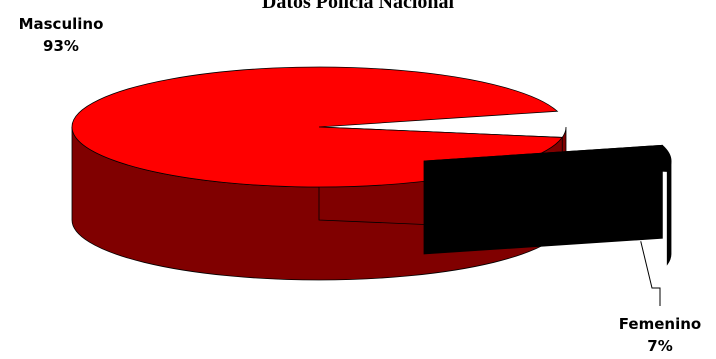  Describe the element at coordinates (660, 346) in the screenshot. I see `slice-label-femenino-value: 7%` at that location.